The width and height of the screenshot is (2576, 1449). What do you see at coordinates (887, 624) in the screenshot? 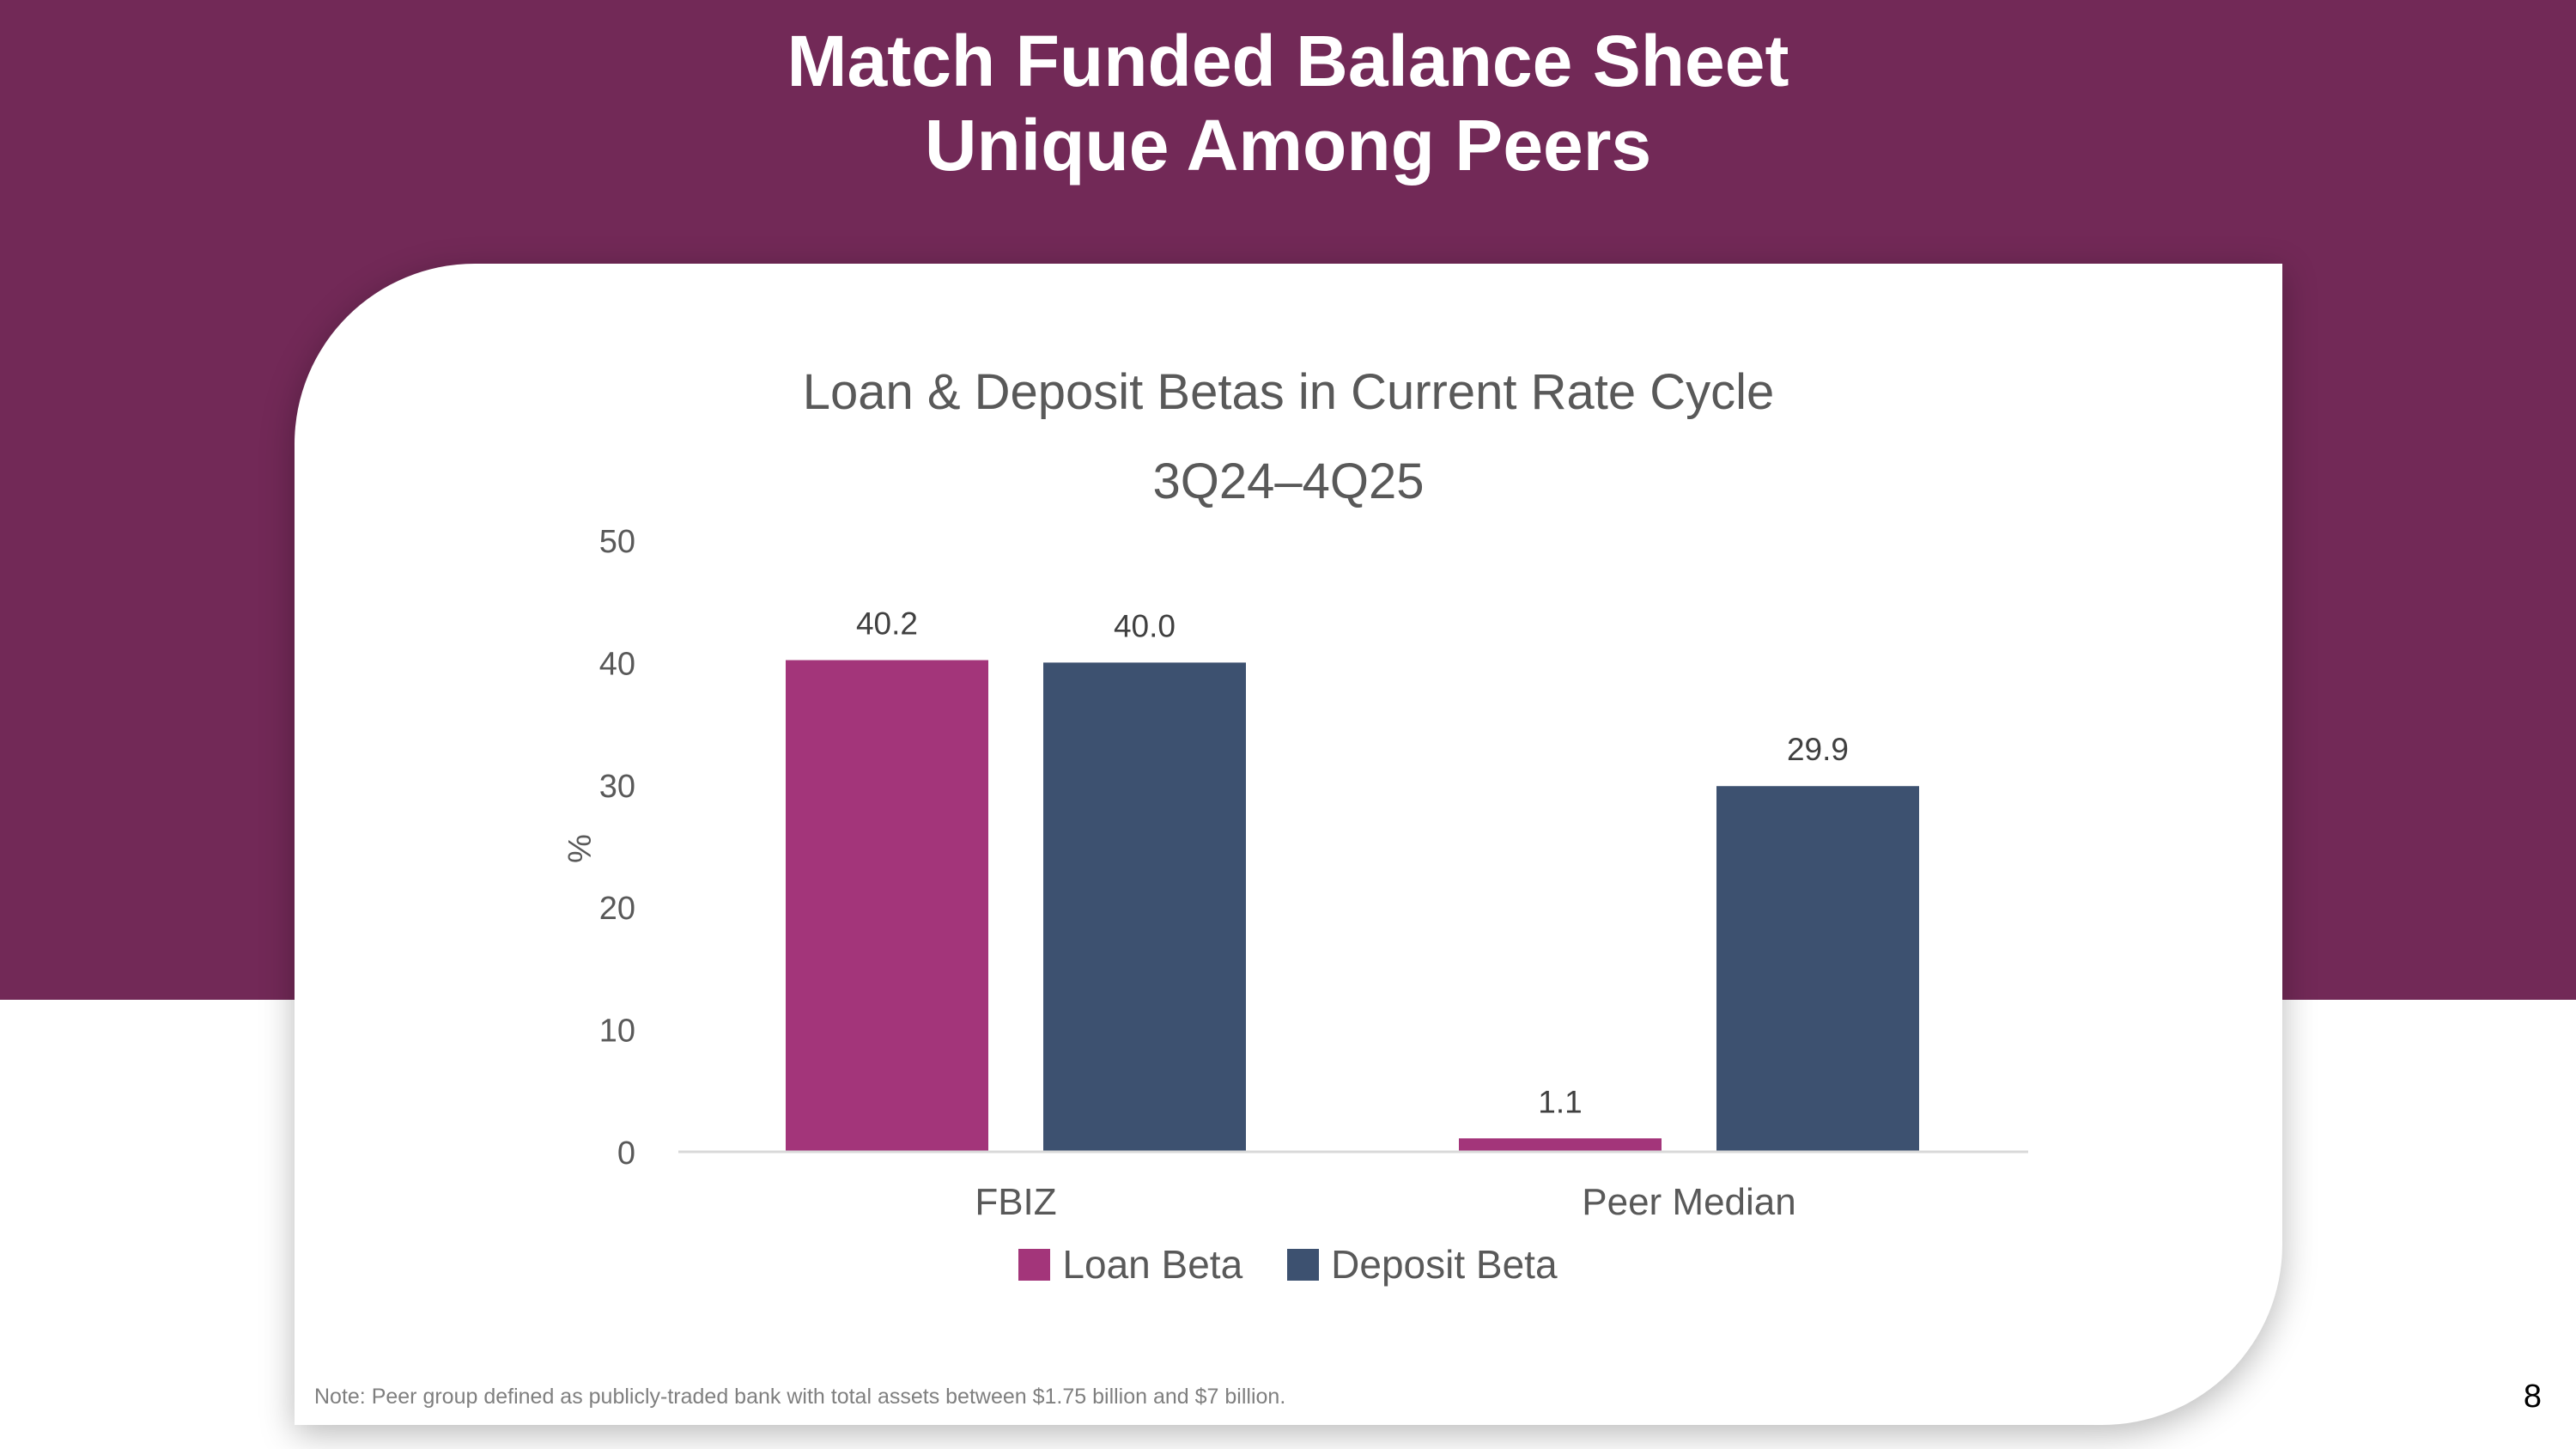
I see `data-label: 40.2` at bounding box center [887, 624].